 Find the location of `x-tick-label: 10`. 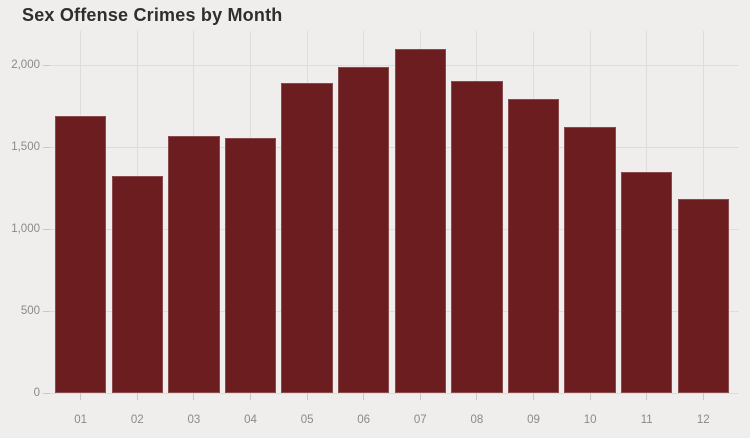

x-tick-label: 10 is located at coordinates (590, 420).